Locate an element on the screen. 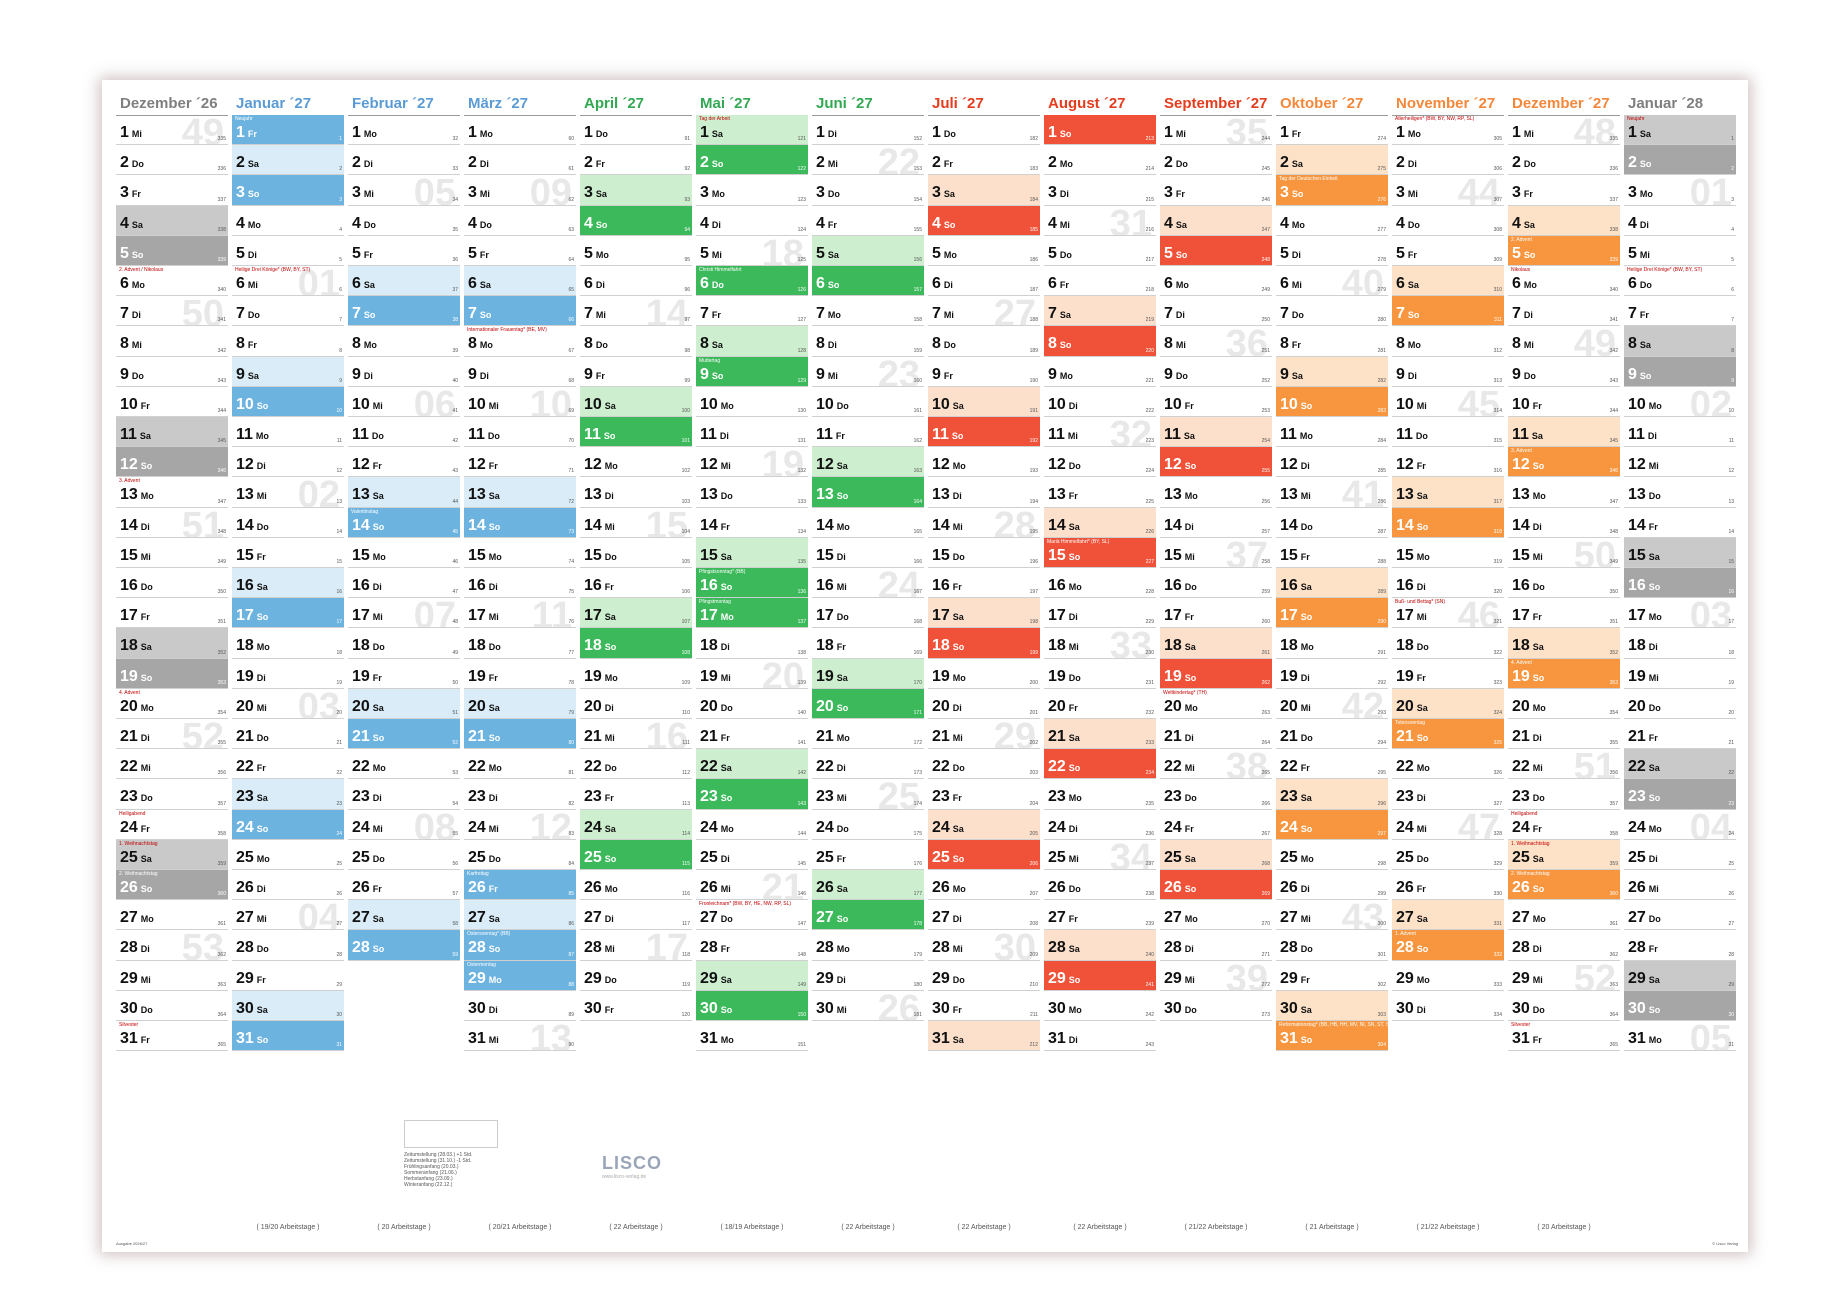 This screenshot has width=1839, height=1316. day-cell: Heilige Drei Könige* (BW, BY, ST) 6 Do 6 is located at coordinates (1680, 281).